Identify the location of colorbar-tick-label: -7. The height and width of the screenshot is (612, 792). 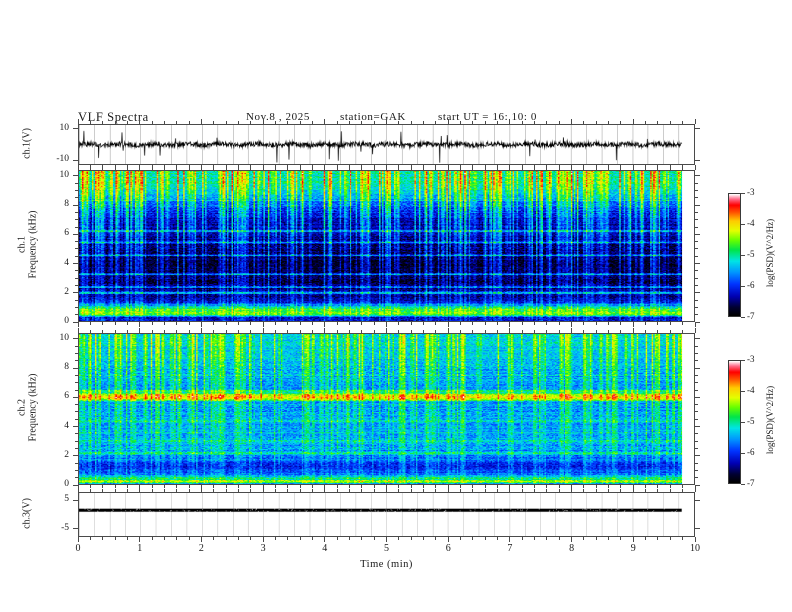
(751, 316).